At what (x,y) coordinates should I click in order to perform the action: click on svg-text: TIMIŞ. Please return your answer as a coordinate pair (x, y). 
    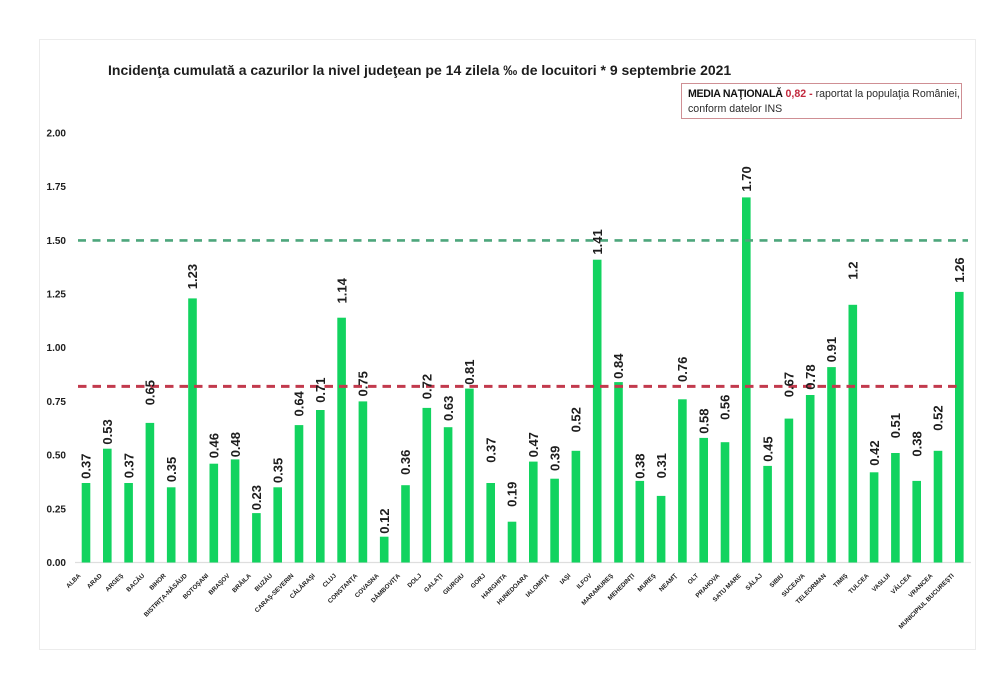
    Looking at the image, I should click on (840, 580).